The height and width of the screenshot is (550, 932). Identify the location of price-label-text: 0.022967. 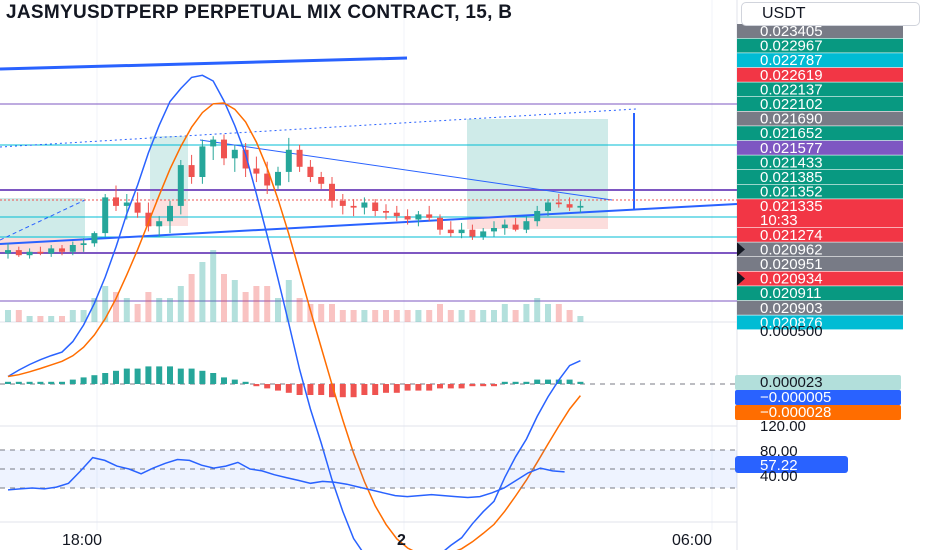
(791, 46).